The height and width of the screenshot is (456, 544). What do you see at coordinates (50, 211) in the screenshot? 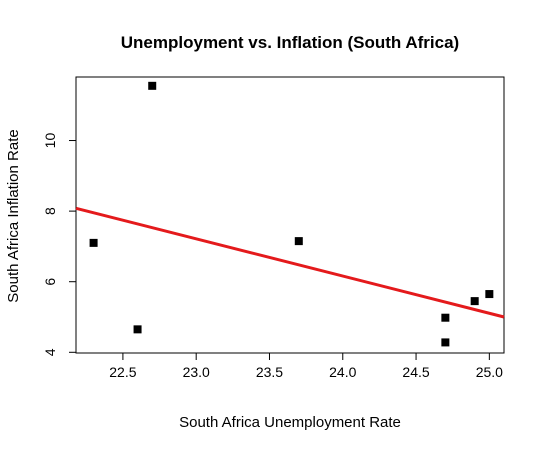
I see `y-tick-label: 8` at bounding box center [50, 211].